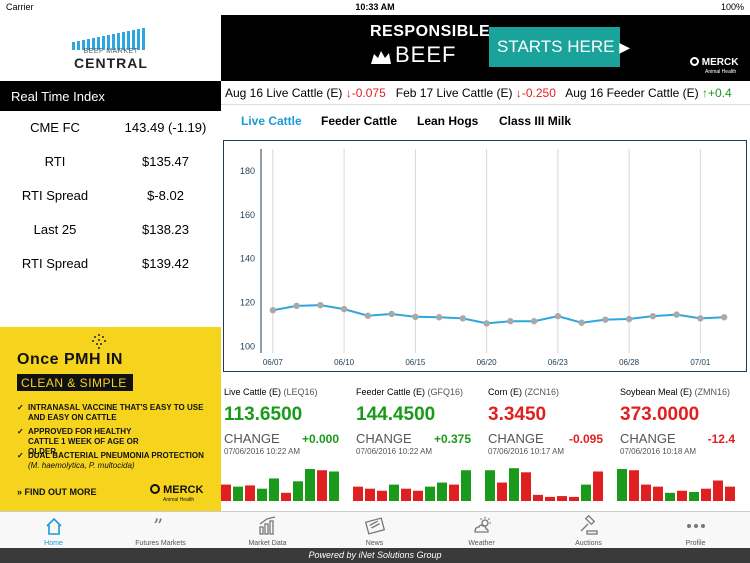  I want to click on beef-market-central-logo: BEEF MARKET CENTRAL, so click(110, 48).